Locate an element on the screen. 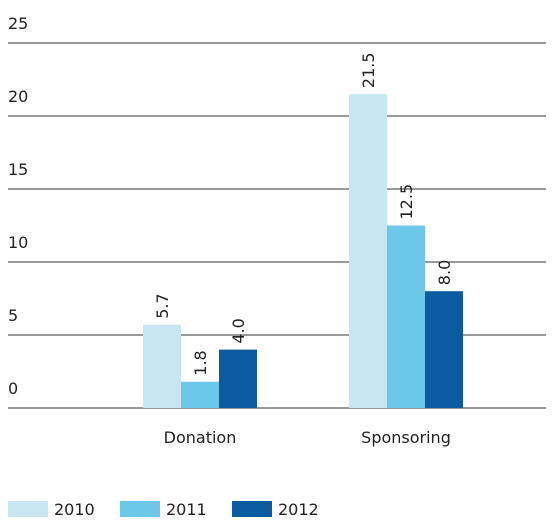  value-label: 1.8 is located at coordinates (200, 362).